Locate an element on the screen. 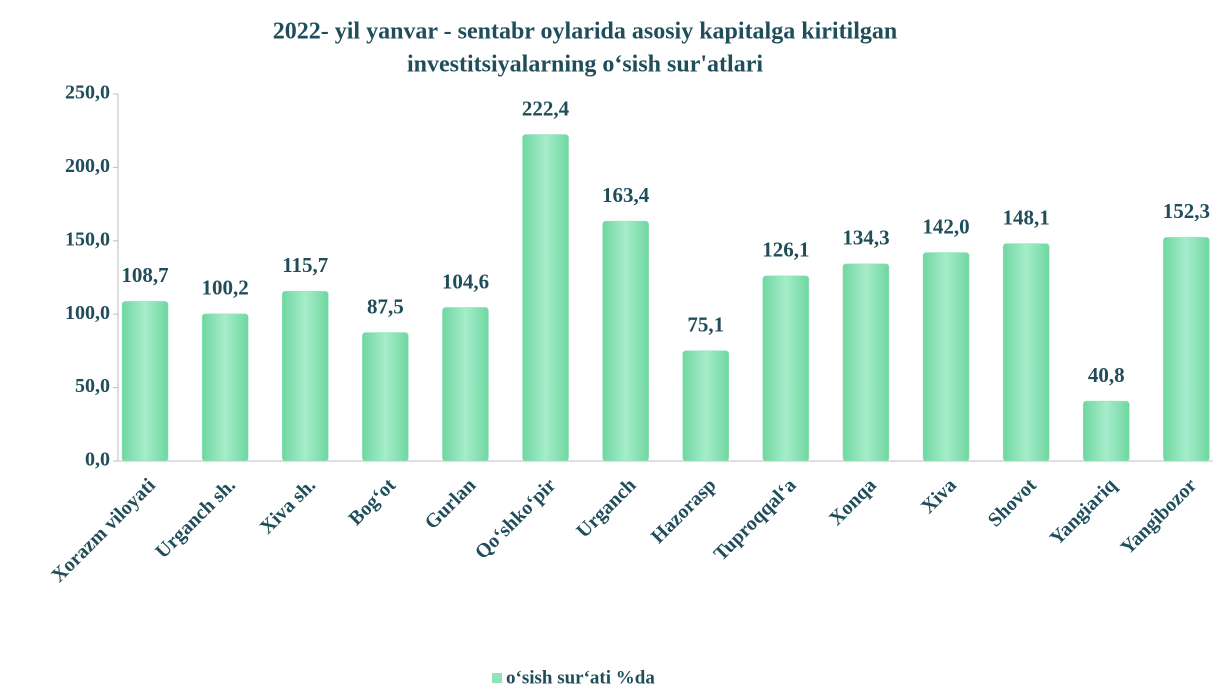 Image resolution: width=1213 pixels, height=689 pixels. x-tick-label: Urganch sh. is located at coordinates (195, 518).